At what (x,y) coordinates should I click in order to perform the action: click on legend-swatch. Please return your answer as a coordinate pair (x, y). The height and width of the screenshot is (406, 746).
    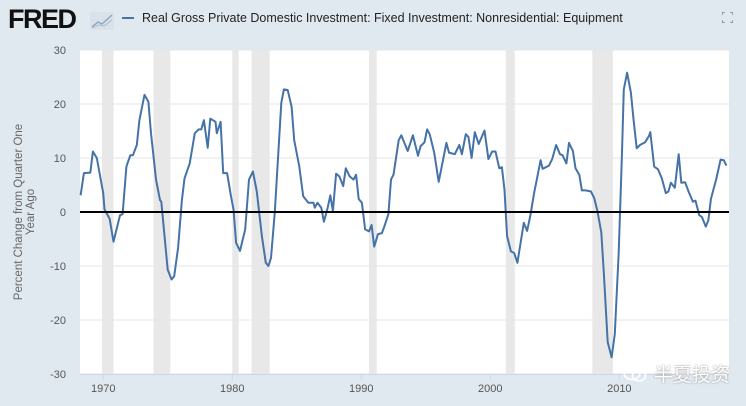
    Looking at the image, I should click on (128, 18).